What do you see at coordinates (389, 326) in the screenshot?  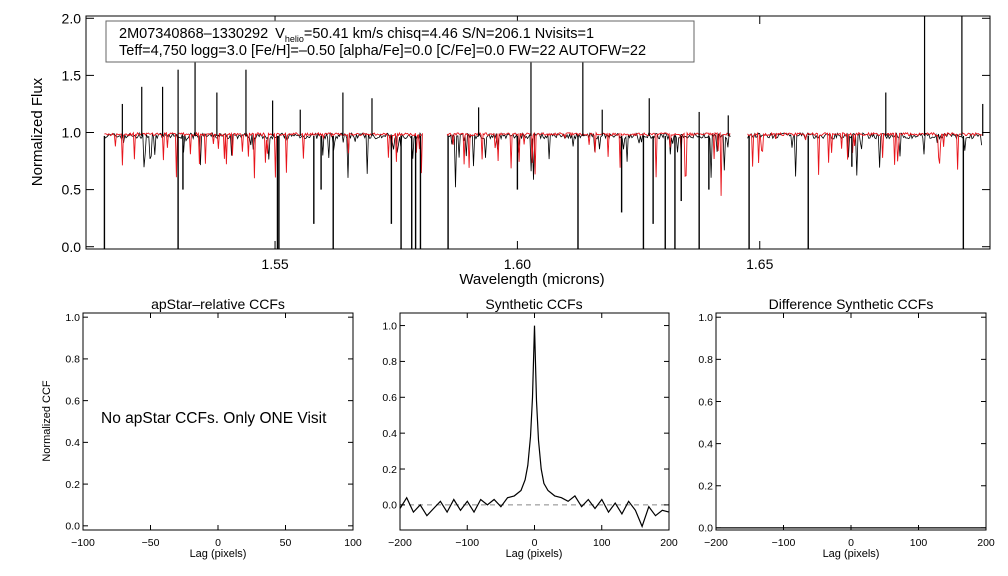 I see `synthetic-ccf-y-tick-label: 1.0` at bounding box center [389, 326].